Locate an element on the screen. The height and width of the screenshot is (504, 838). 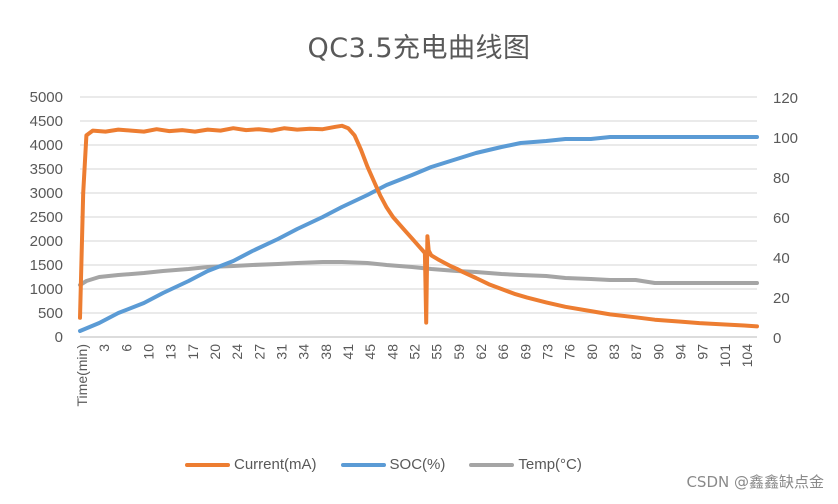
y-left-tick-label: 1000 is located at coordinates (46, 289).